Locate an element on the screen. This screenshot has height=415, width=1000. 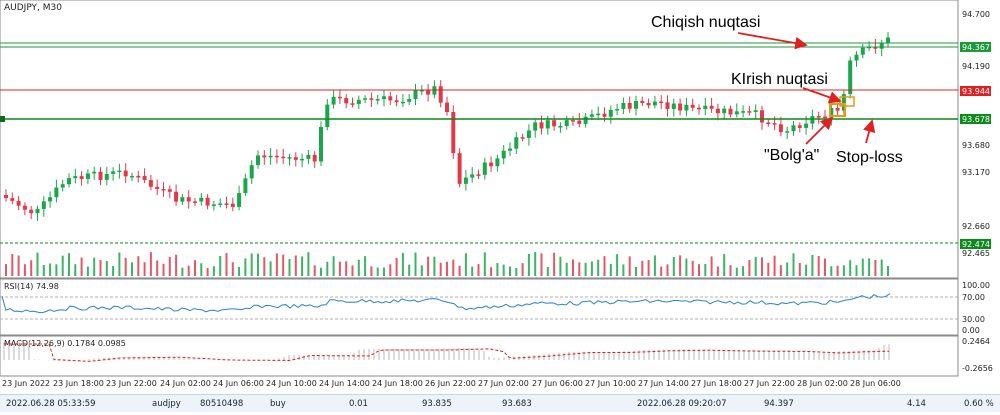
stop-annotation: Stop-loss is located at coordinates (869, 157).